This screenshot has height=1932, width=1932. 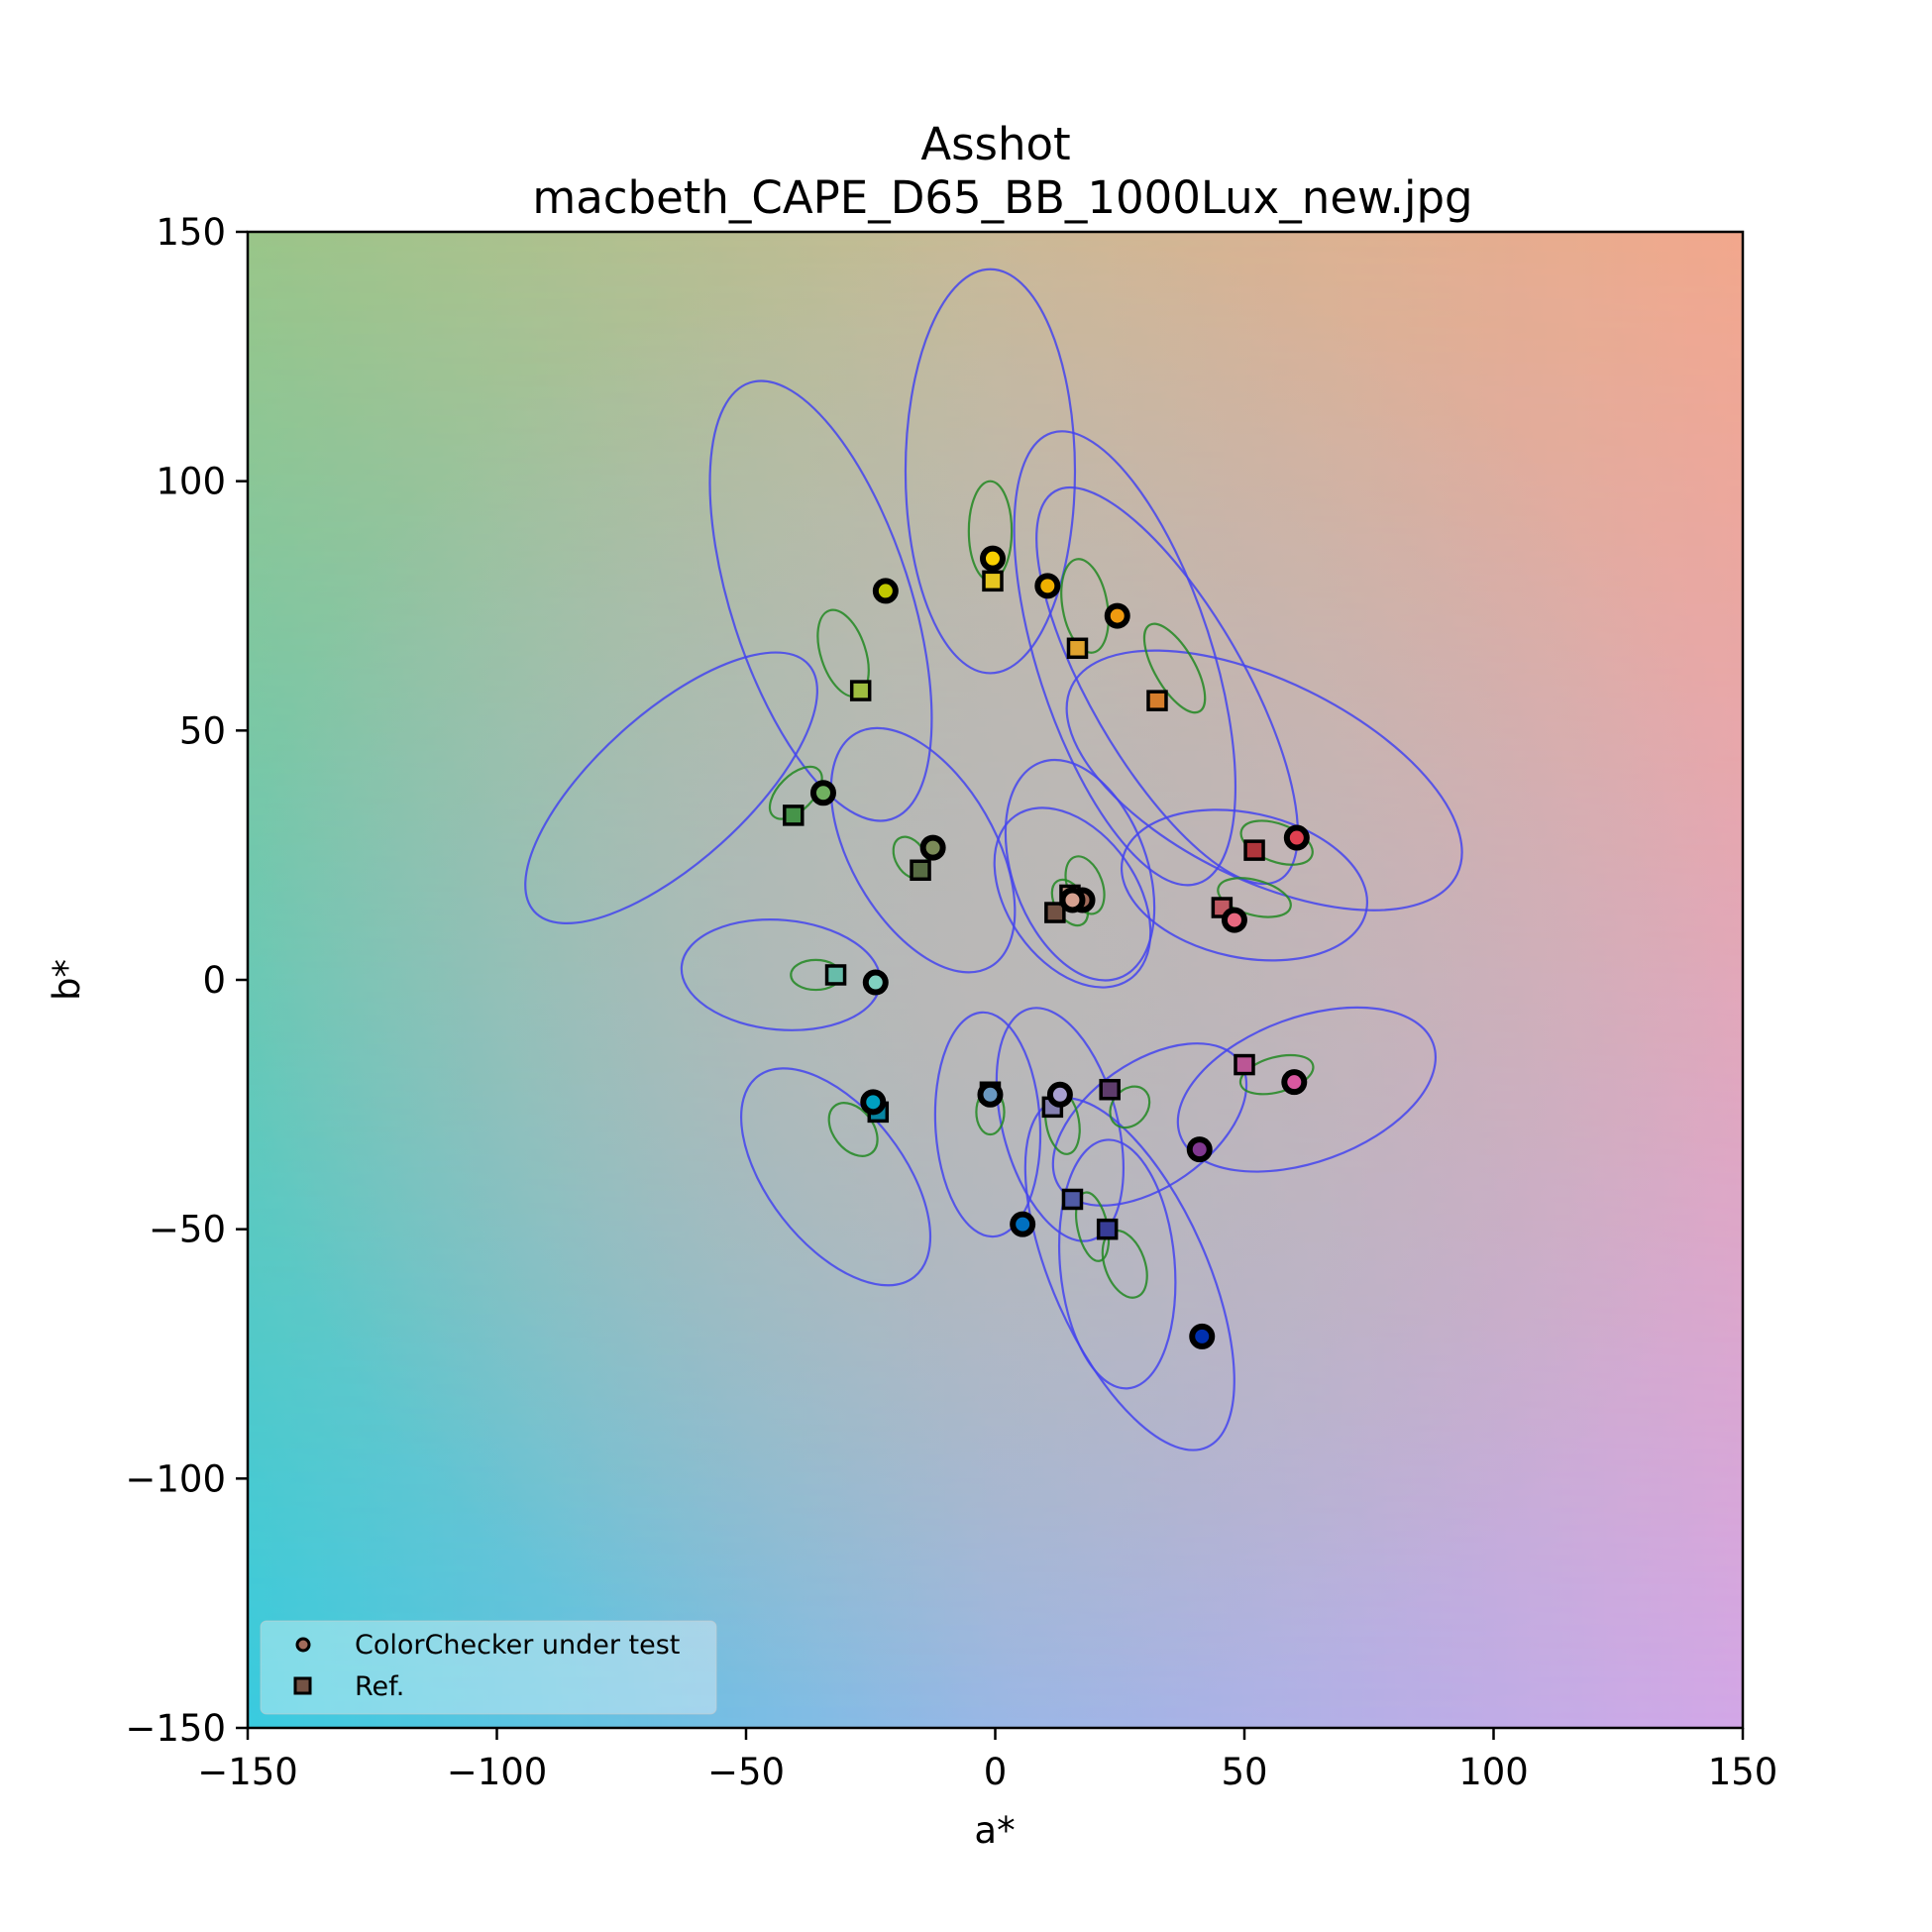 I want to click on x-tick-label: 100, so click(x=1493, y=1772).